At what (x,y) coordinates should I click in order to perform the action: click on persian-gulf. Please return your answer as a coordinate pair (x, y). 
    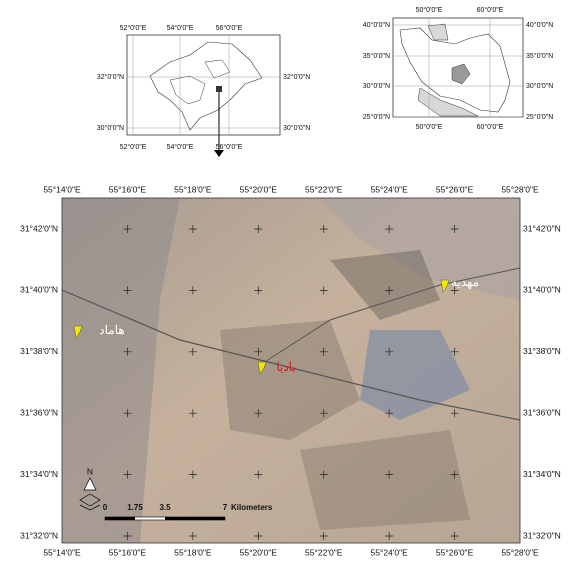
    Looking at the image, I should click on (448, 102).